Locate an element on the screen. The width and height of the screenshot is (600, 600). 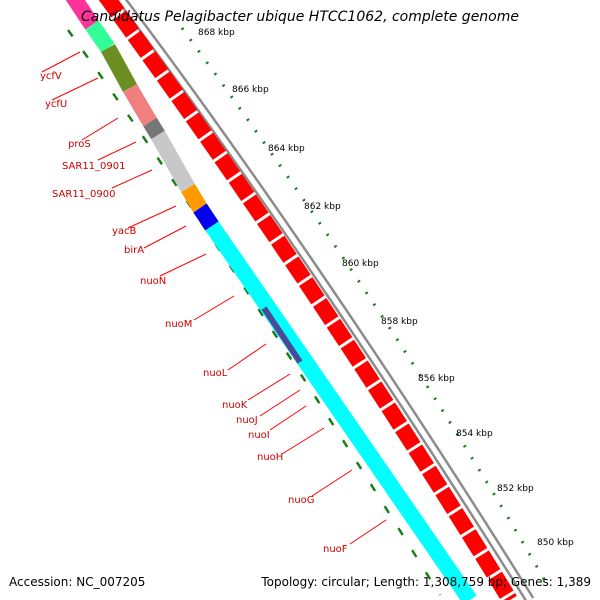
gene-label-nuoM: nuoM is located at coordinates (178, 324).